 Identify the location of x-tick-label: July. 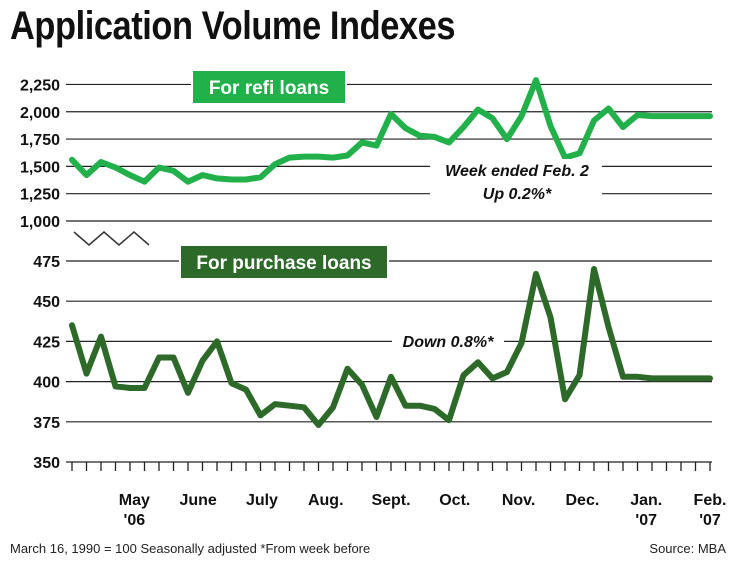
(262, 500).